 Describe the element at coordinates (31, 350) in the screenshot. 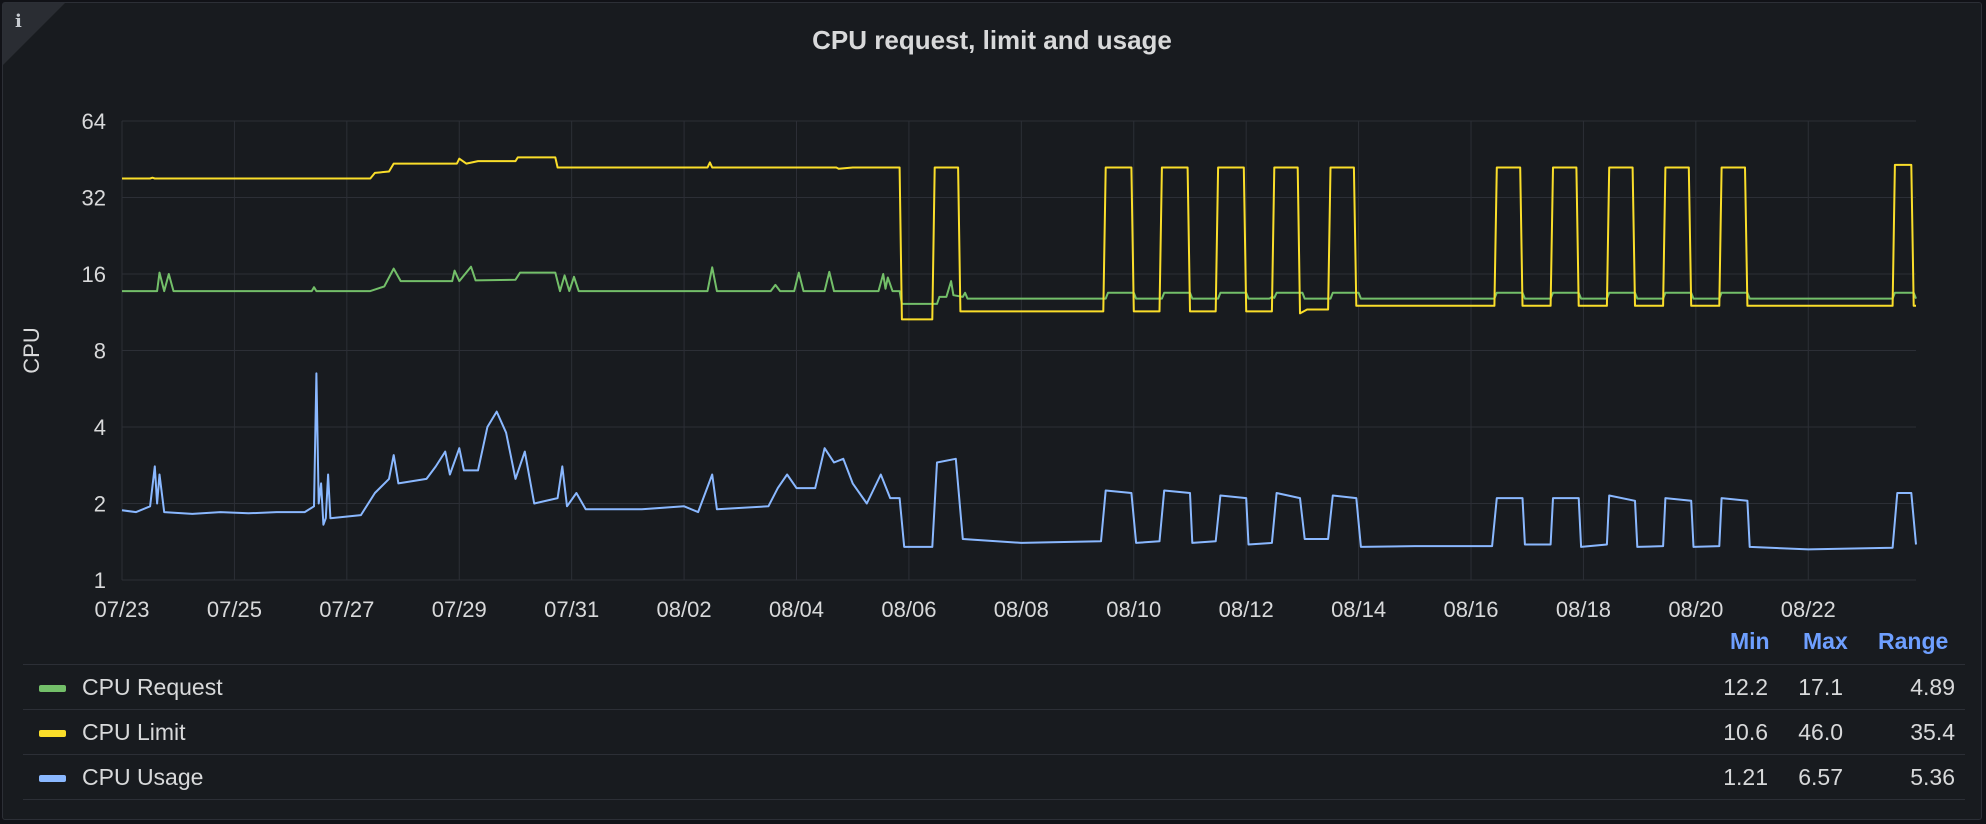

I see `y-axis-label: CPU` at that location.